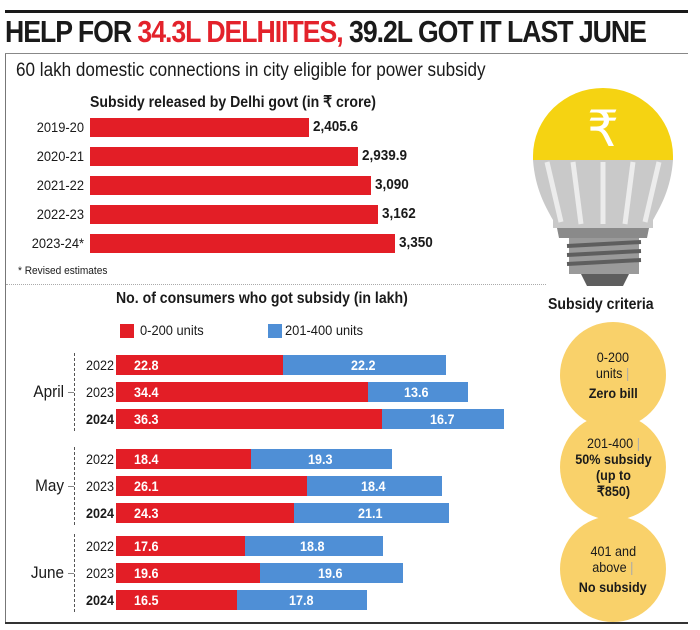 This screenshot has height=630, width=700. I want to click on bar-segment-0-200: 17.6, so click(180, 546).